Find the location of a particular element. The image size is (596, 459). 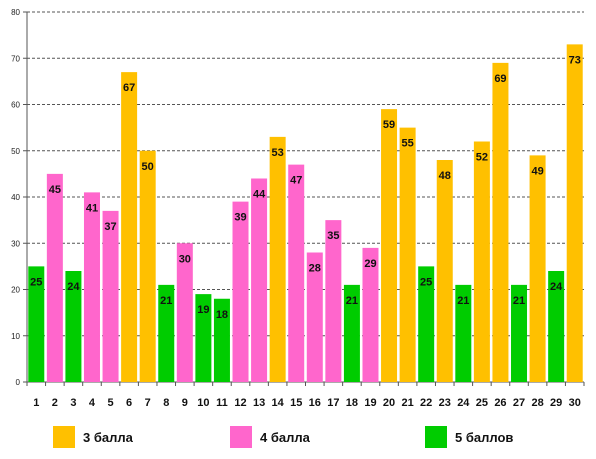

x-tick-label: 23 is located at coordinates (445, 403).